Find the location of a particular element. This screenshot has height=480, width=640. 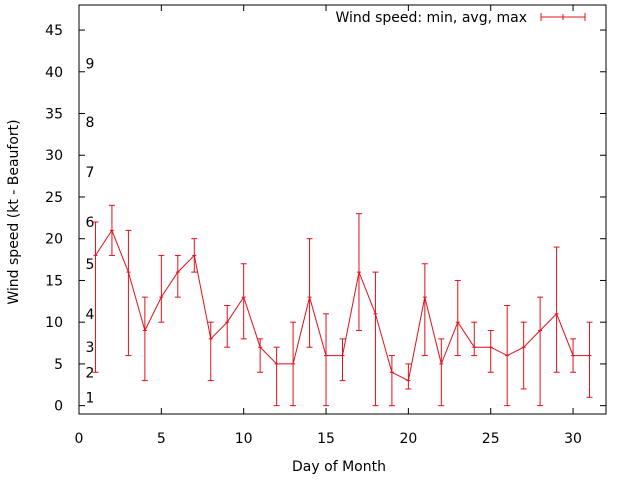

beaufort-label: 2 is located at coordinates (90, 373).